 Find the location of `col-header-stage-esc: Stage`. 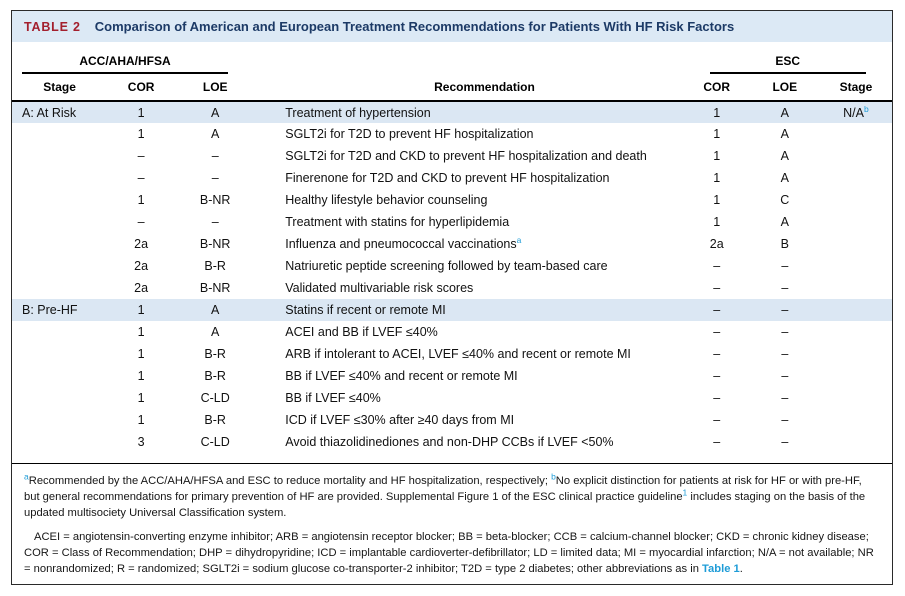

col-header-stage-esc: Stage is located at coordinates (855, 88).